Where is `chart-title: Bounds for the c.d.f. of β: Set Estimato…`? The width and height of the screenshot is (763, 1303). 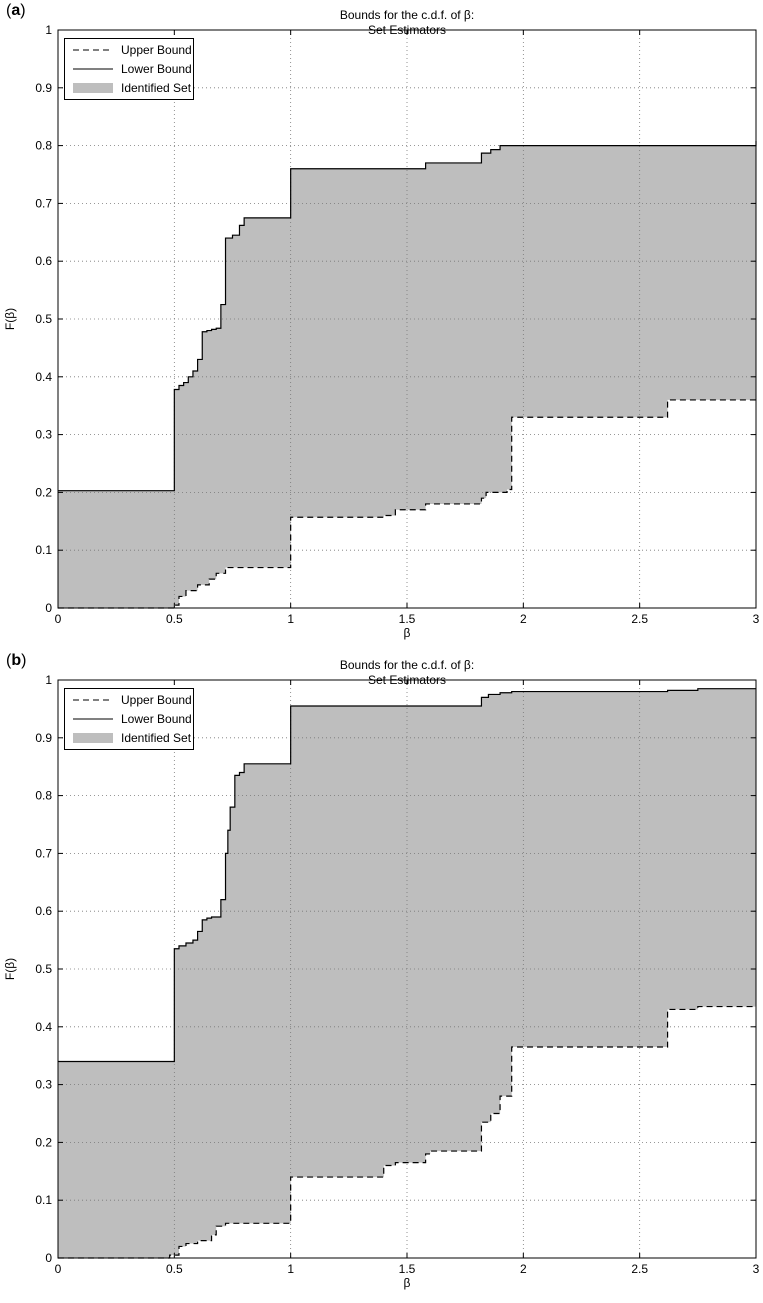
chart-title: Bounds for the c.d.f. of β: Set Estimato… is located at coordinates (407, 23).